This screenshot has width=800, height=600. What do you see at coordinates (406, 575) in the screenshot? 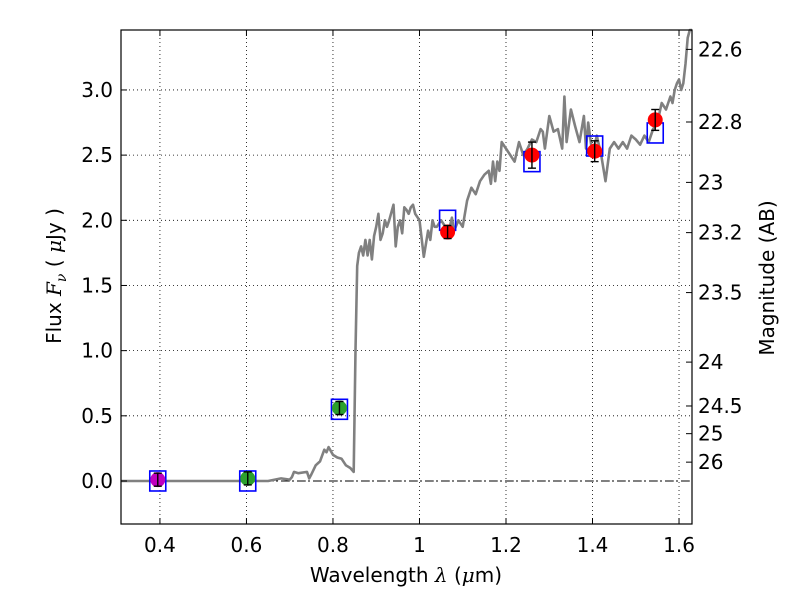
I see `x-axis-label: Wavelength λ (μm)` at bounding box center [406, 575].